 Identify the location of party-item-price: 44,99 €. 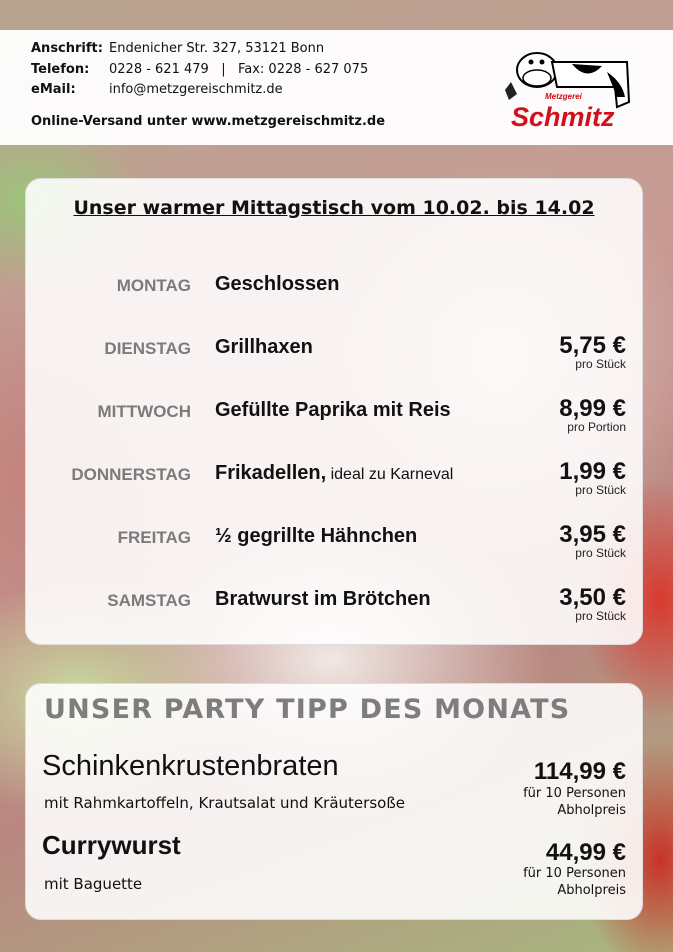
(585, 852).